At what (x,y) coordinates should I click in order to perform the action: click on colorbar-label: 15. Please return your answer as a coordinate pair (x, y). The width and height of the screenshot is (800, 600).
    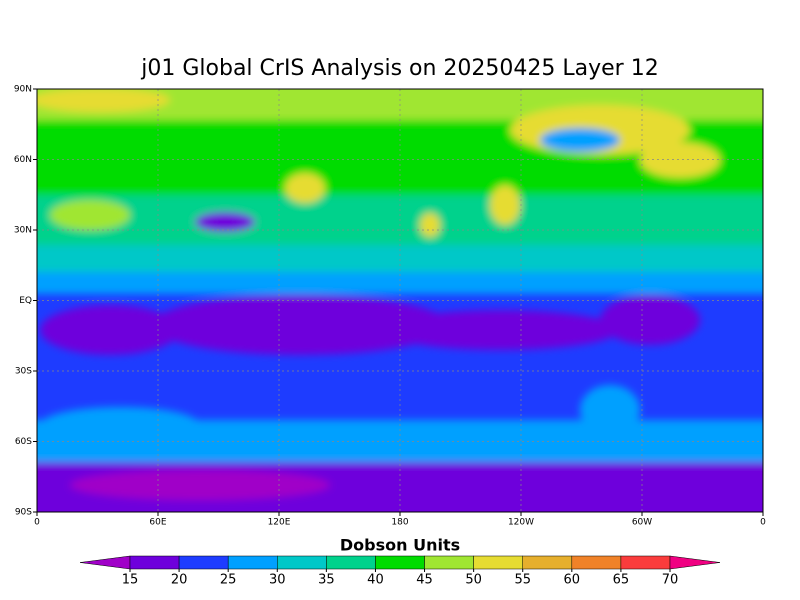
    Looking at the image, I should click on (130, 580).